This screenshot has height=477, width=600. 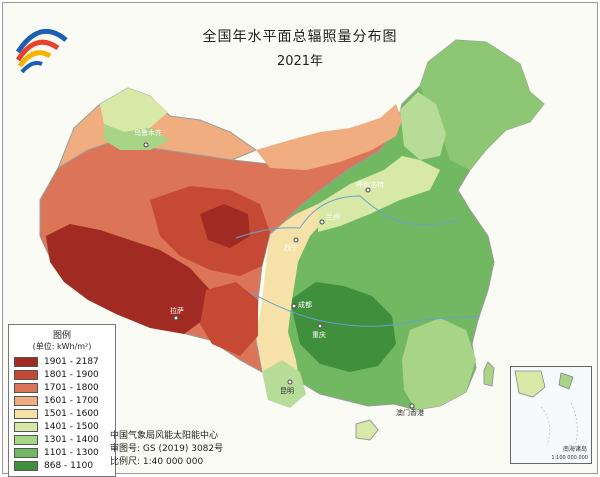 What do you see at coordinates (333, 217) in the screenshot?
I see `city-label-lanzhou: 兰州` at bounding box center [333, 217].